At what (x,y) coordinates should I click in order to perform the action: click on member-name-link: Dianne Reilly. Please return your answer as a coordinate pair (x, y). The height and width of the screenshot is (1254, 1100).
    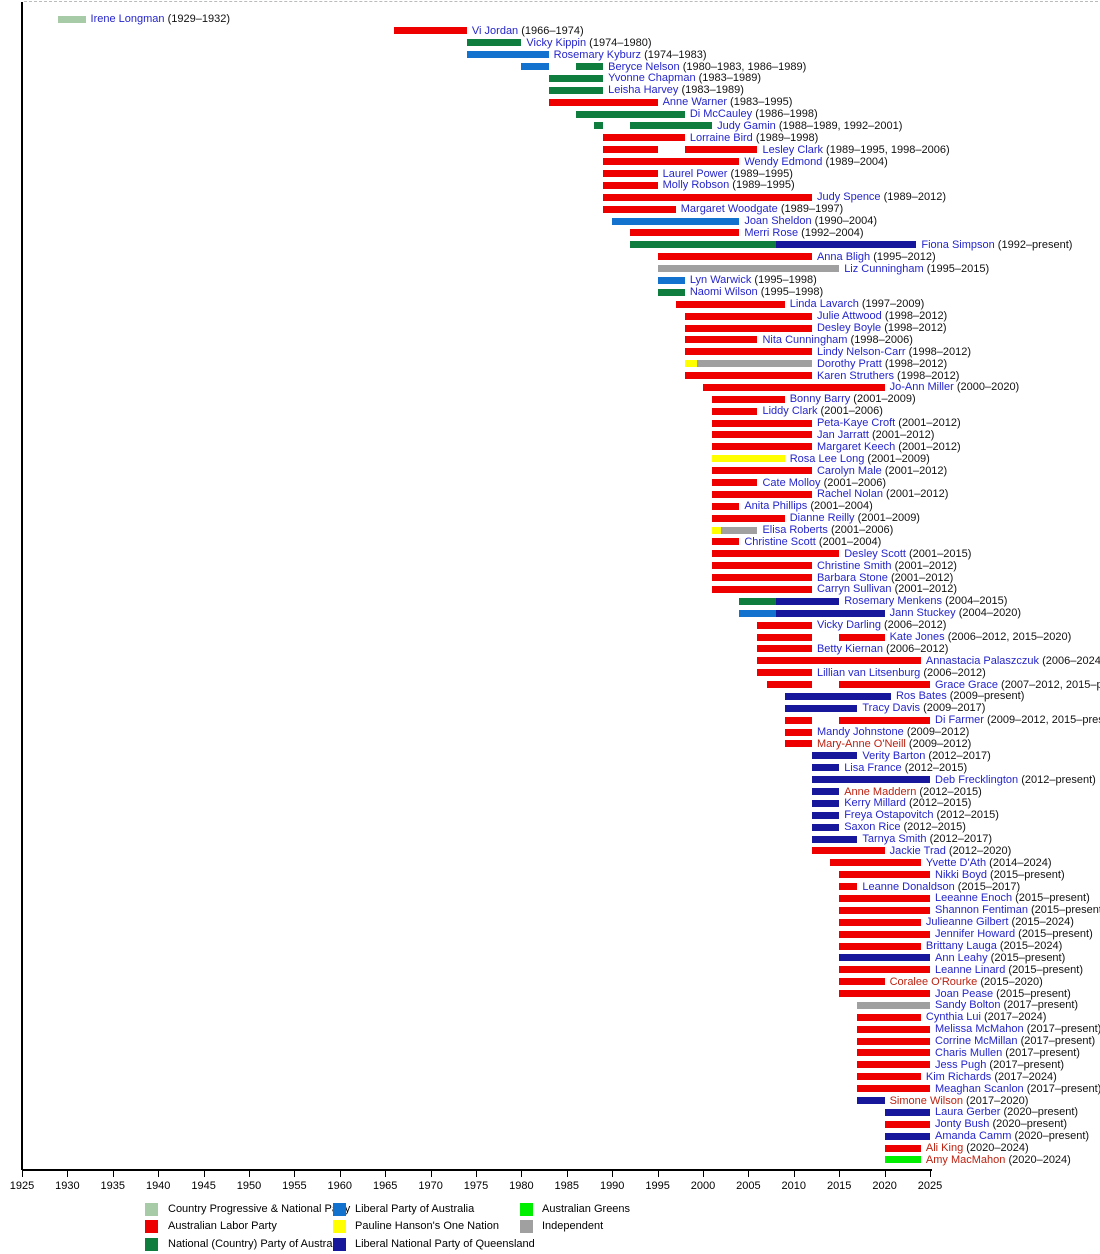
    Looking at the image, I should click on (822, 518).